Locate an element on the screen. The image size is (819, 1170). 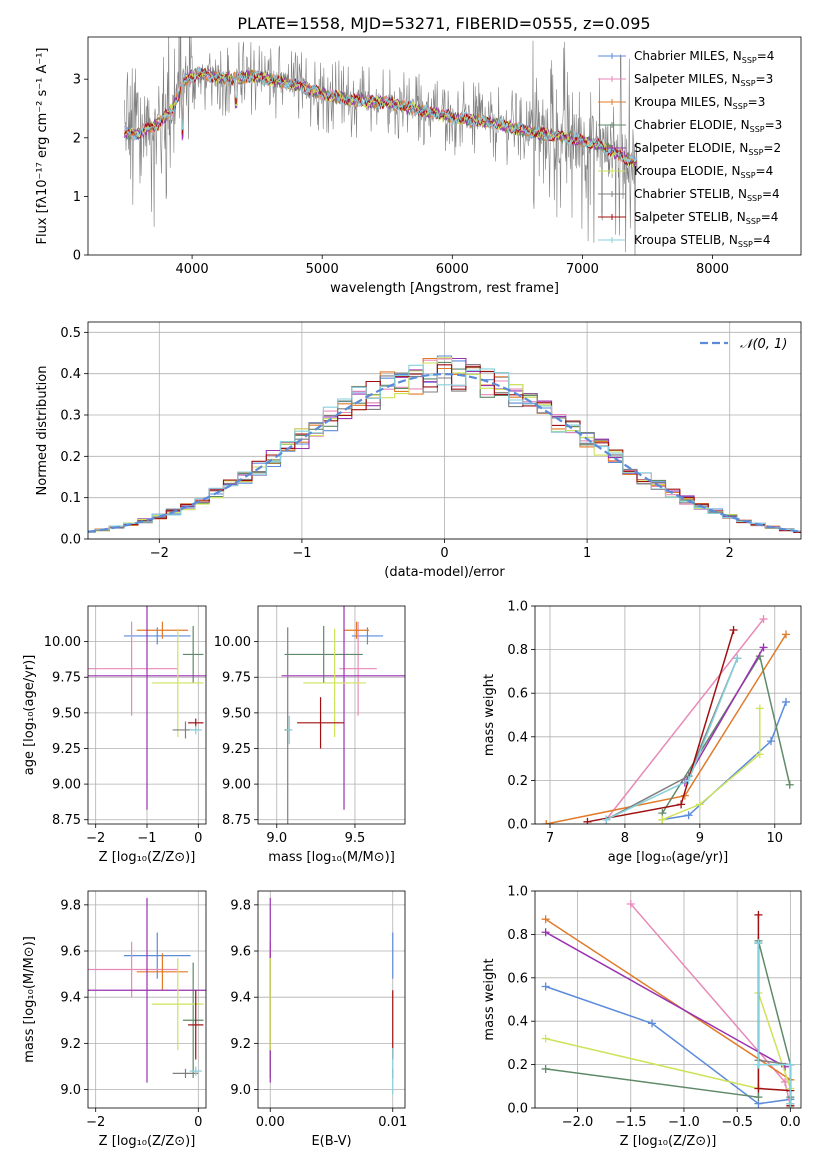
series-line-chabrier_elodie is located at coordinates (668, 1019).